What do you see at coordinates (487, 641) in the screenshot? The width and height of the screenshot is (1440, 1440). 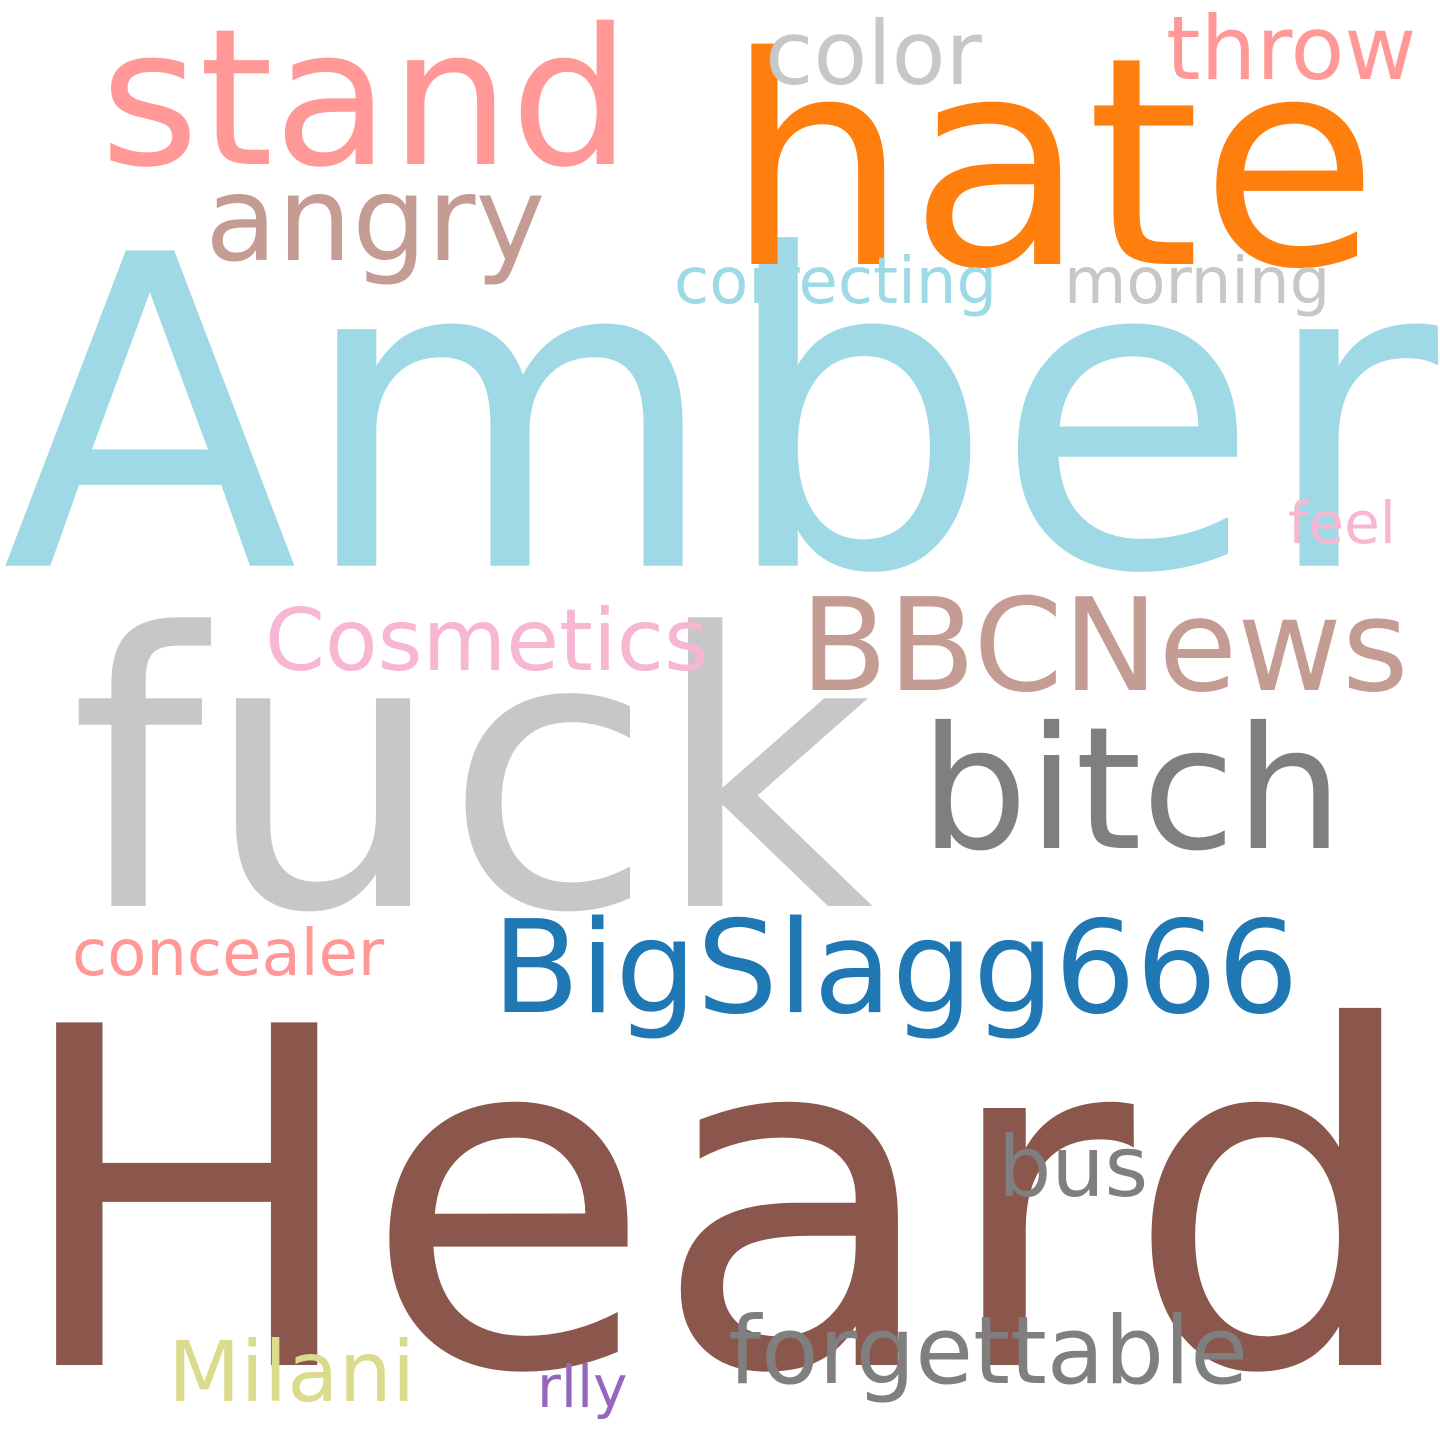 I see `word-cosmetics: Cosmetics` at bounding box center [487, 641].